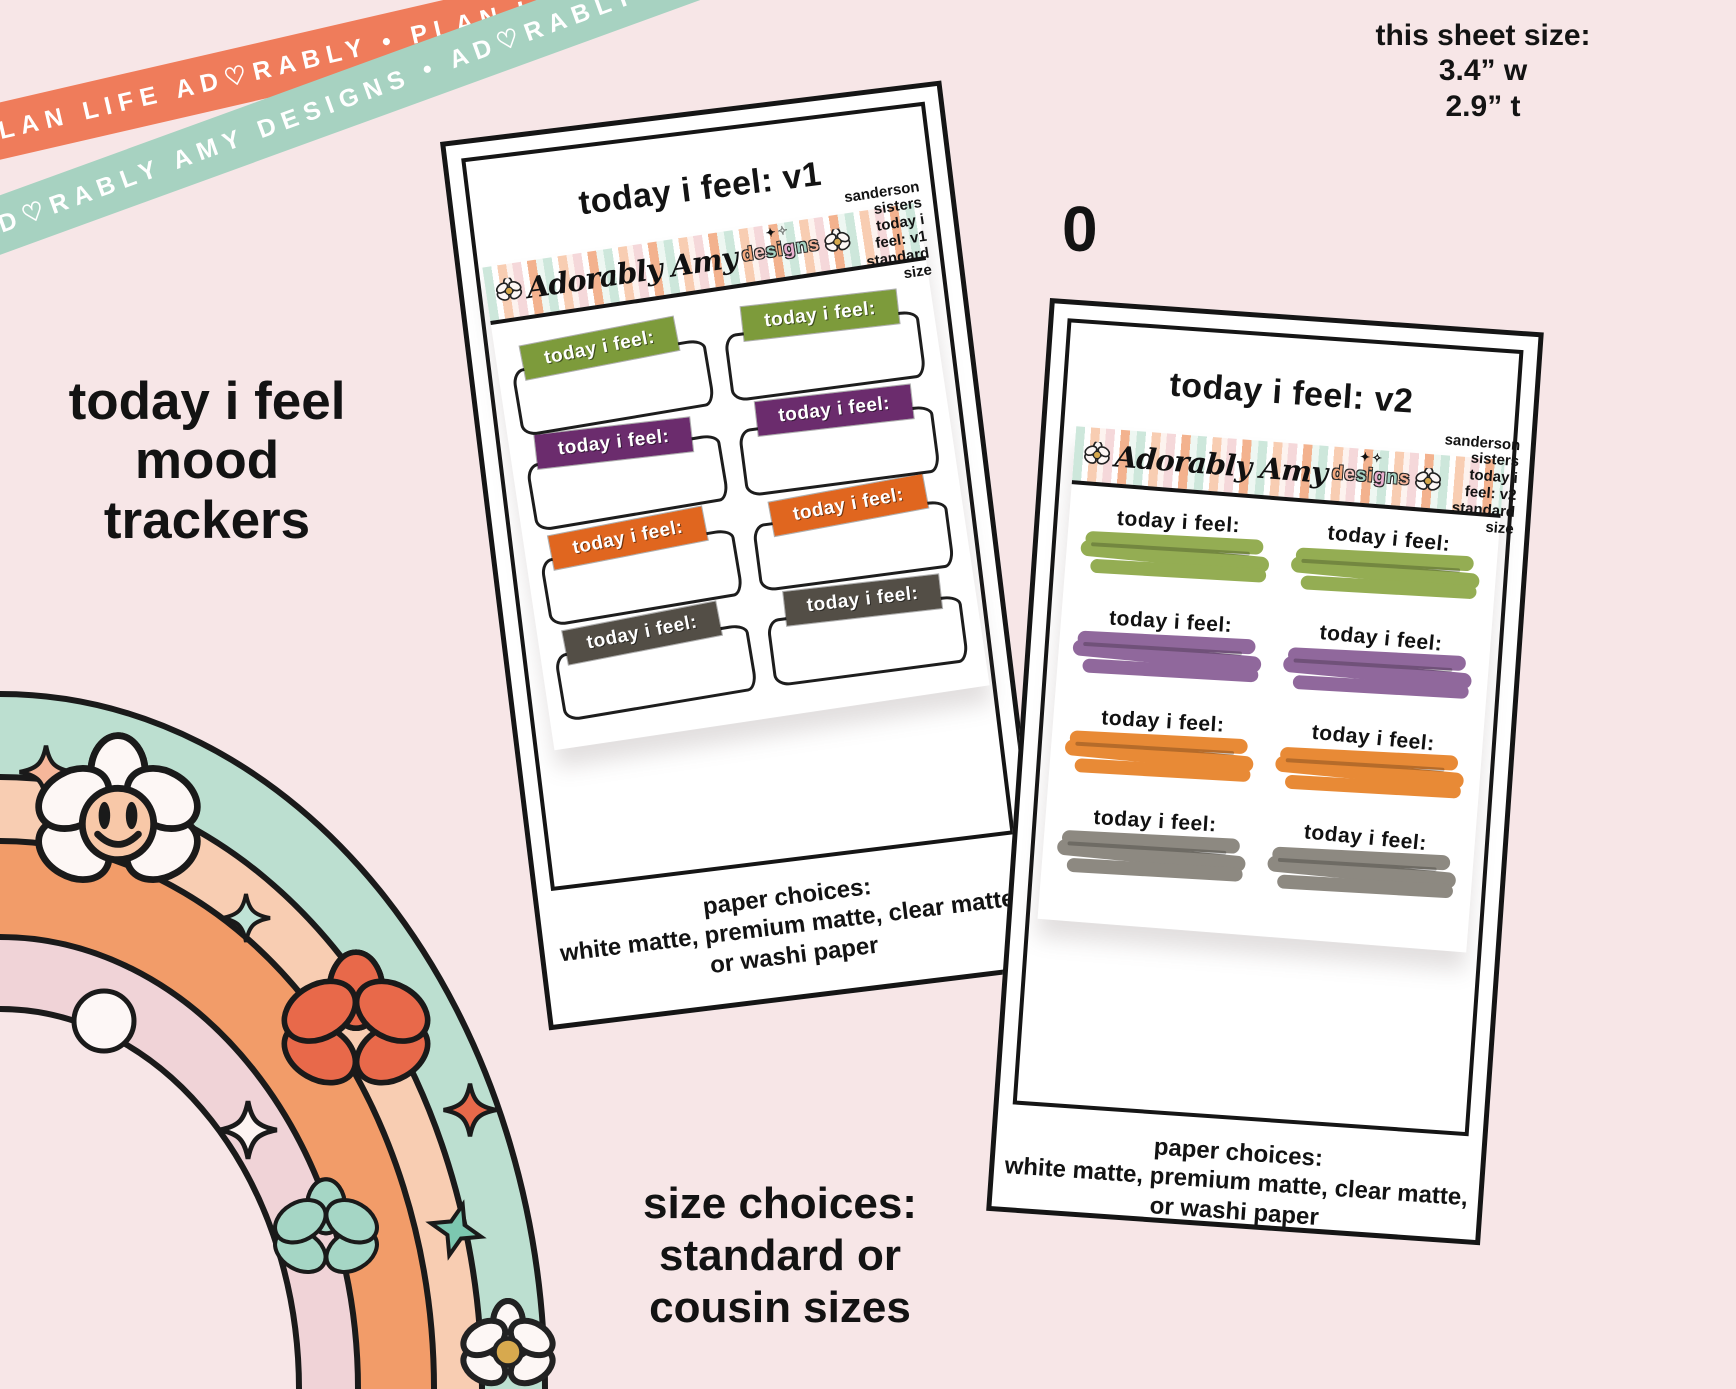 The width and height of the screenshot is (1736, 1389). What do you see at coordinates (1268, 718) in the screenshot?
I see `sticker-grid-v2: today i feel: today i feel` at bounding box center [1268, 718].